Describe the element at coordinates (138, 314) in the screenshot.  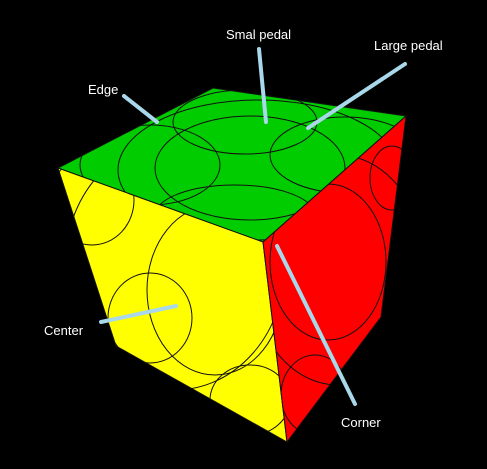
I see `center-pointer` at that location.